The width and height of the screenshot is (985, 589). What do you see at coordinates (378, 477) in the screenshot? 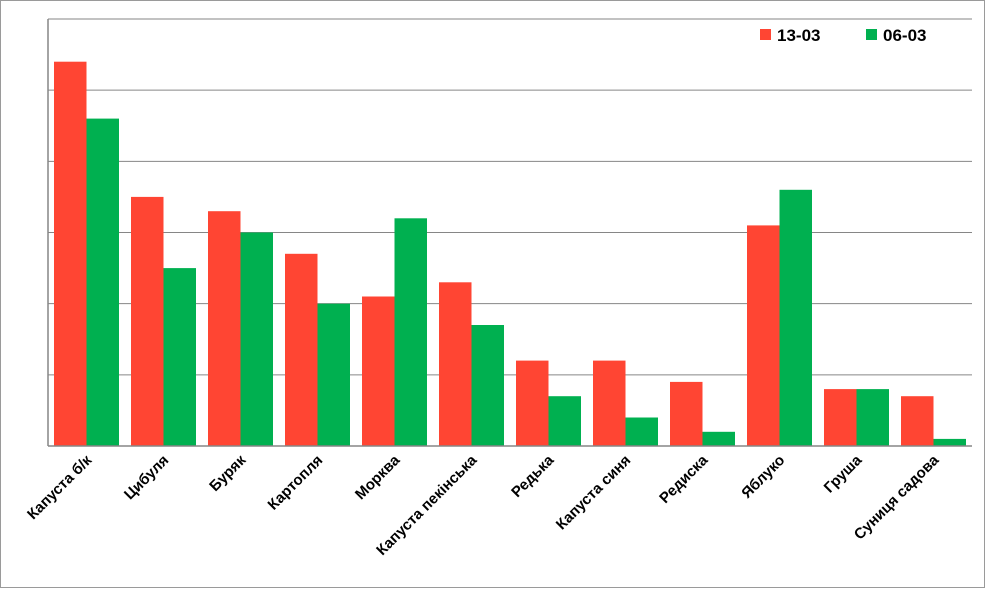
I see `x-tick-label-4: Морква` at bounding box center [378, 477].